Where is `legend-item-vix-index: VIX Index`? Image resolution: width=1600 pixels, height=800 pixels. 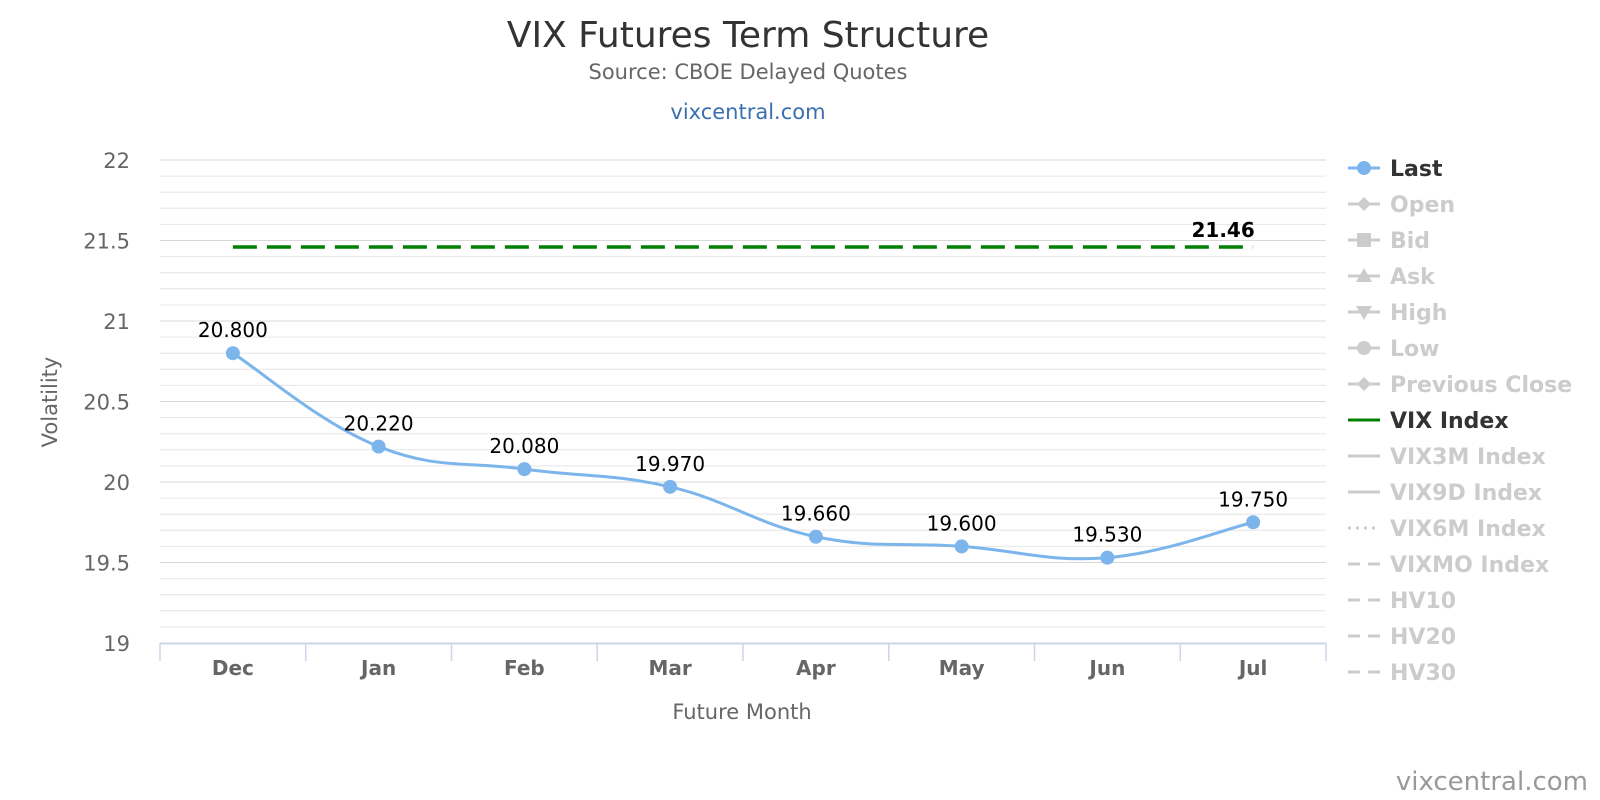 legend-item-vix-index: VIX Index is located at coordinates (1428, 421).